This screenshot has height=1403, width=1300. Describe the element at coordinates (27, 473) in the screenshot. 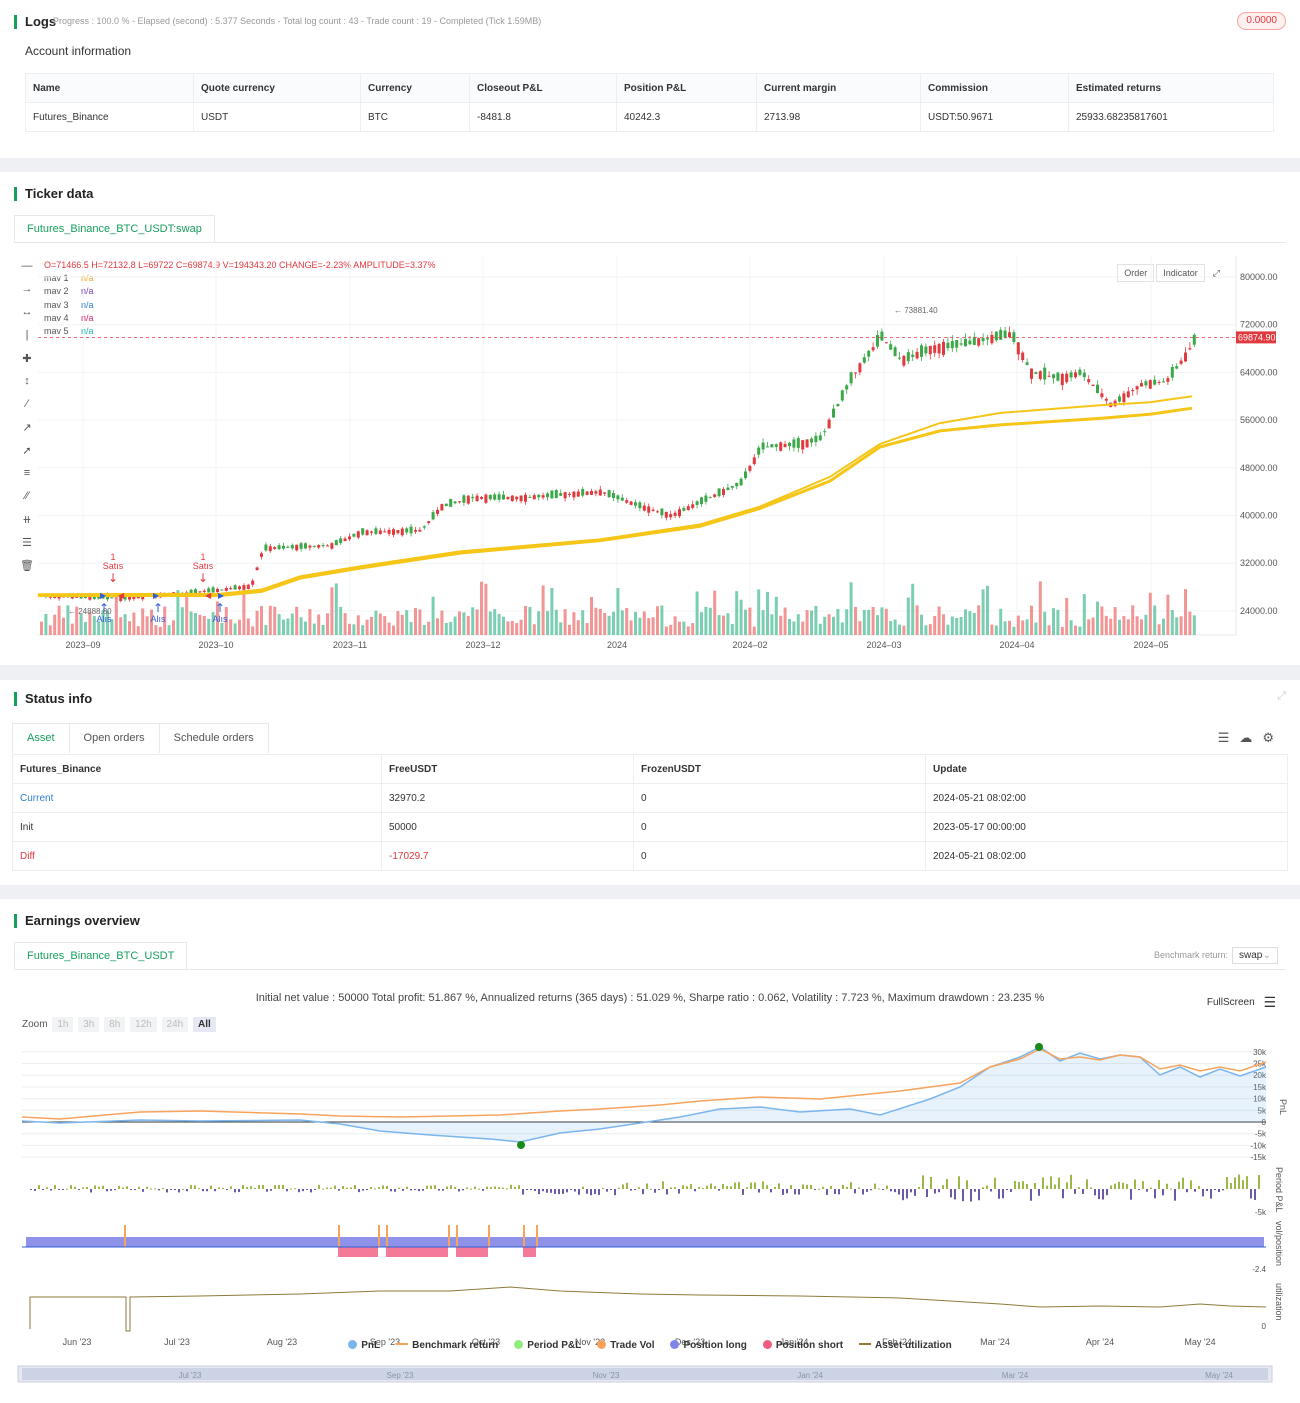

I see `price-range-tool-icon: ≡` at that location.